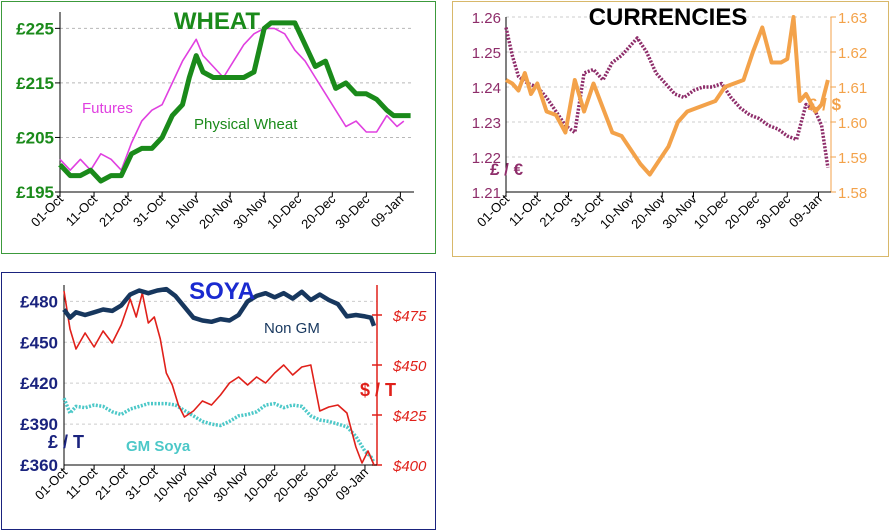 Image resolution: width=892 pixels, height=531 pixels. I want to click on currencies-x-tick-label: 21-Oct, so click(555, 210).